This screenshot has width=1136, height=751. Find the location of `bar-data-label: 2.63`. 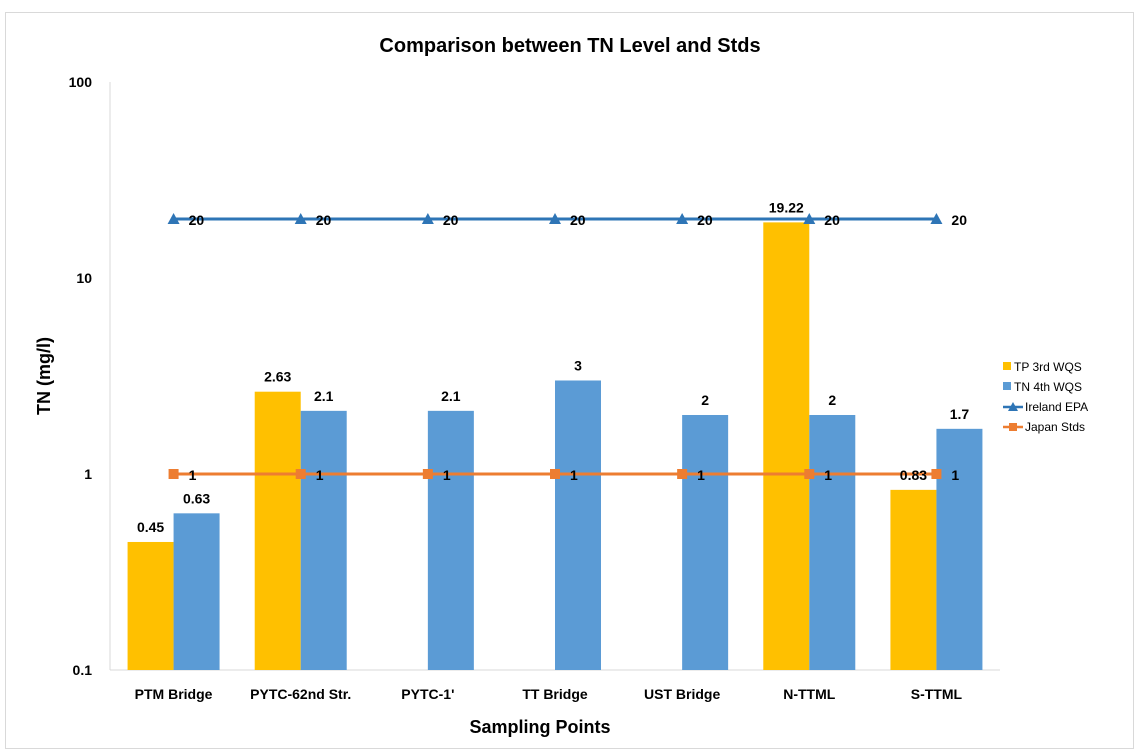

bar-data-label: 2.63 is located at coordinates (277, 377).